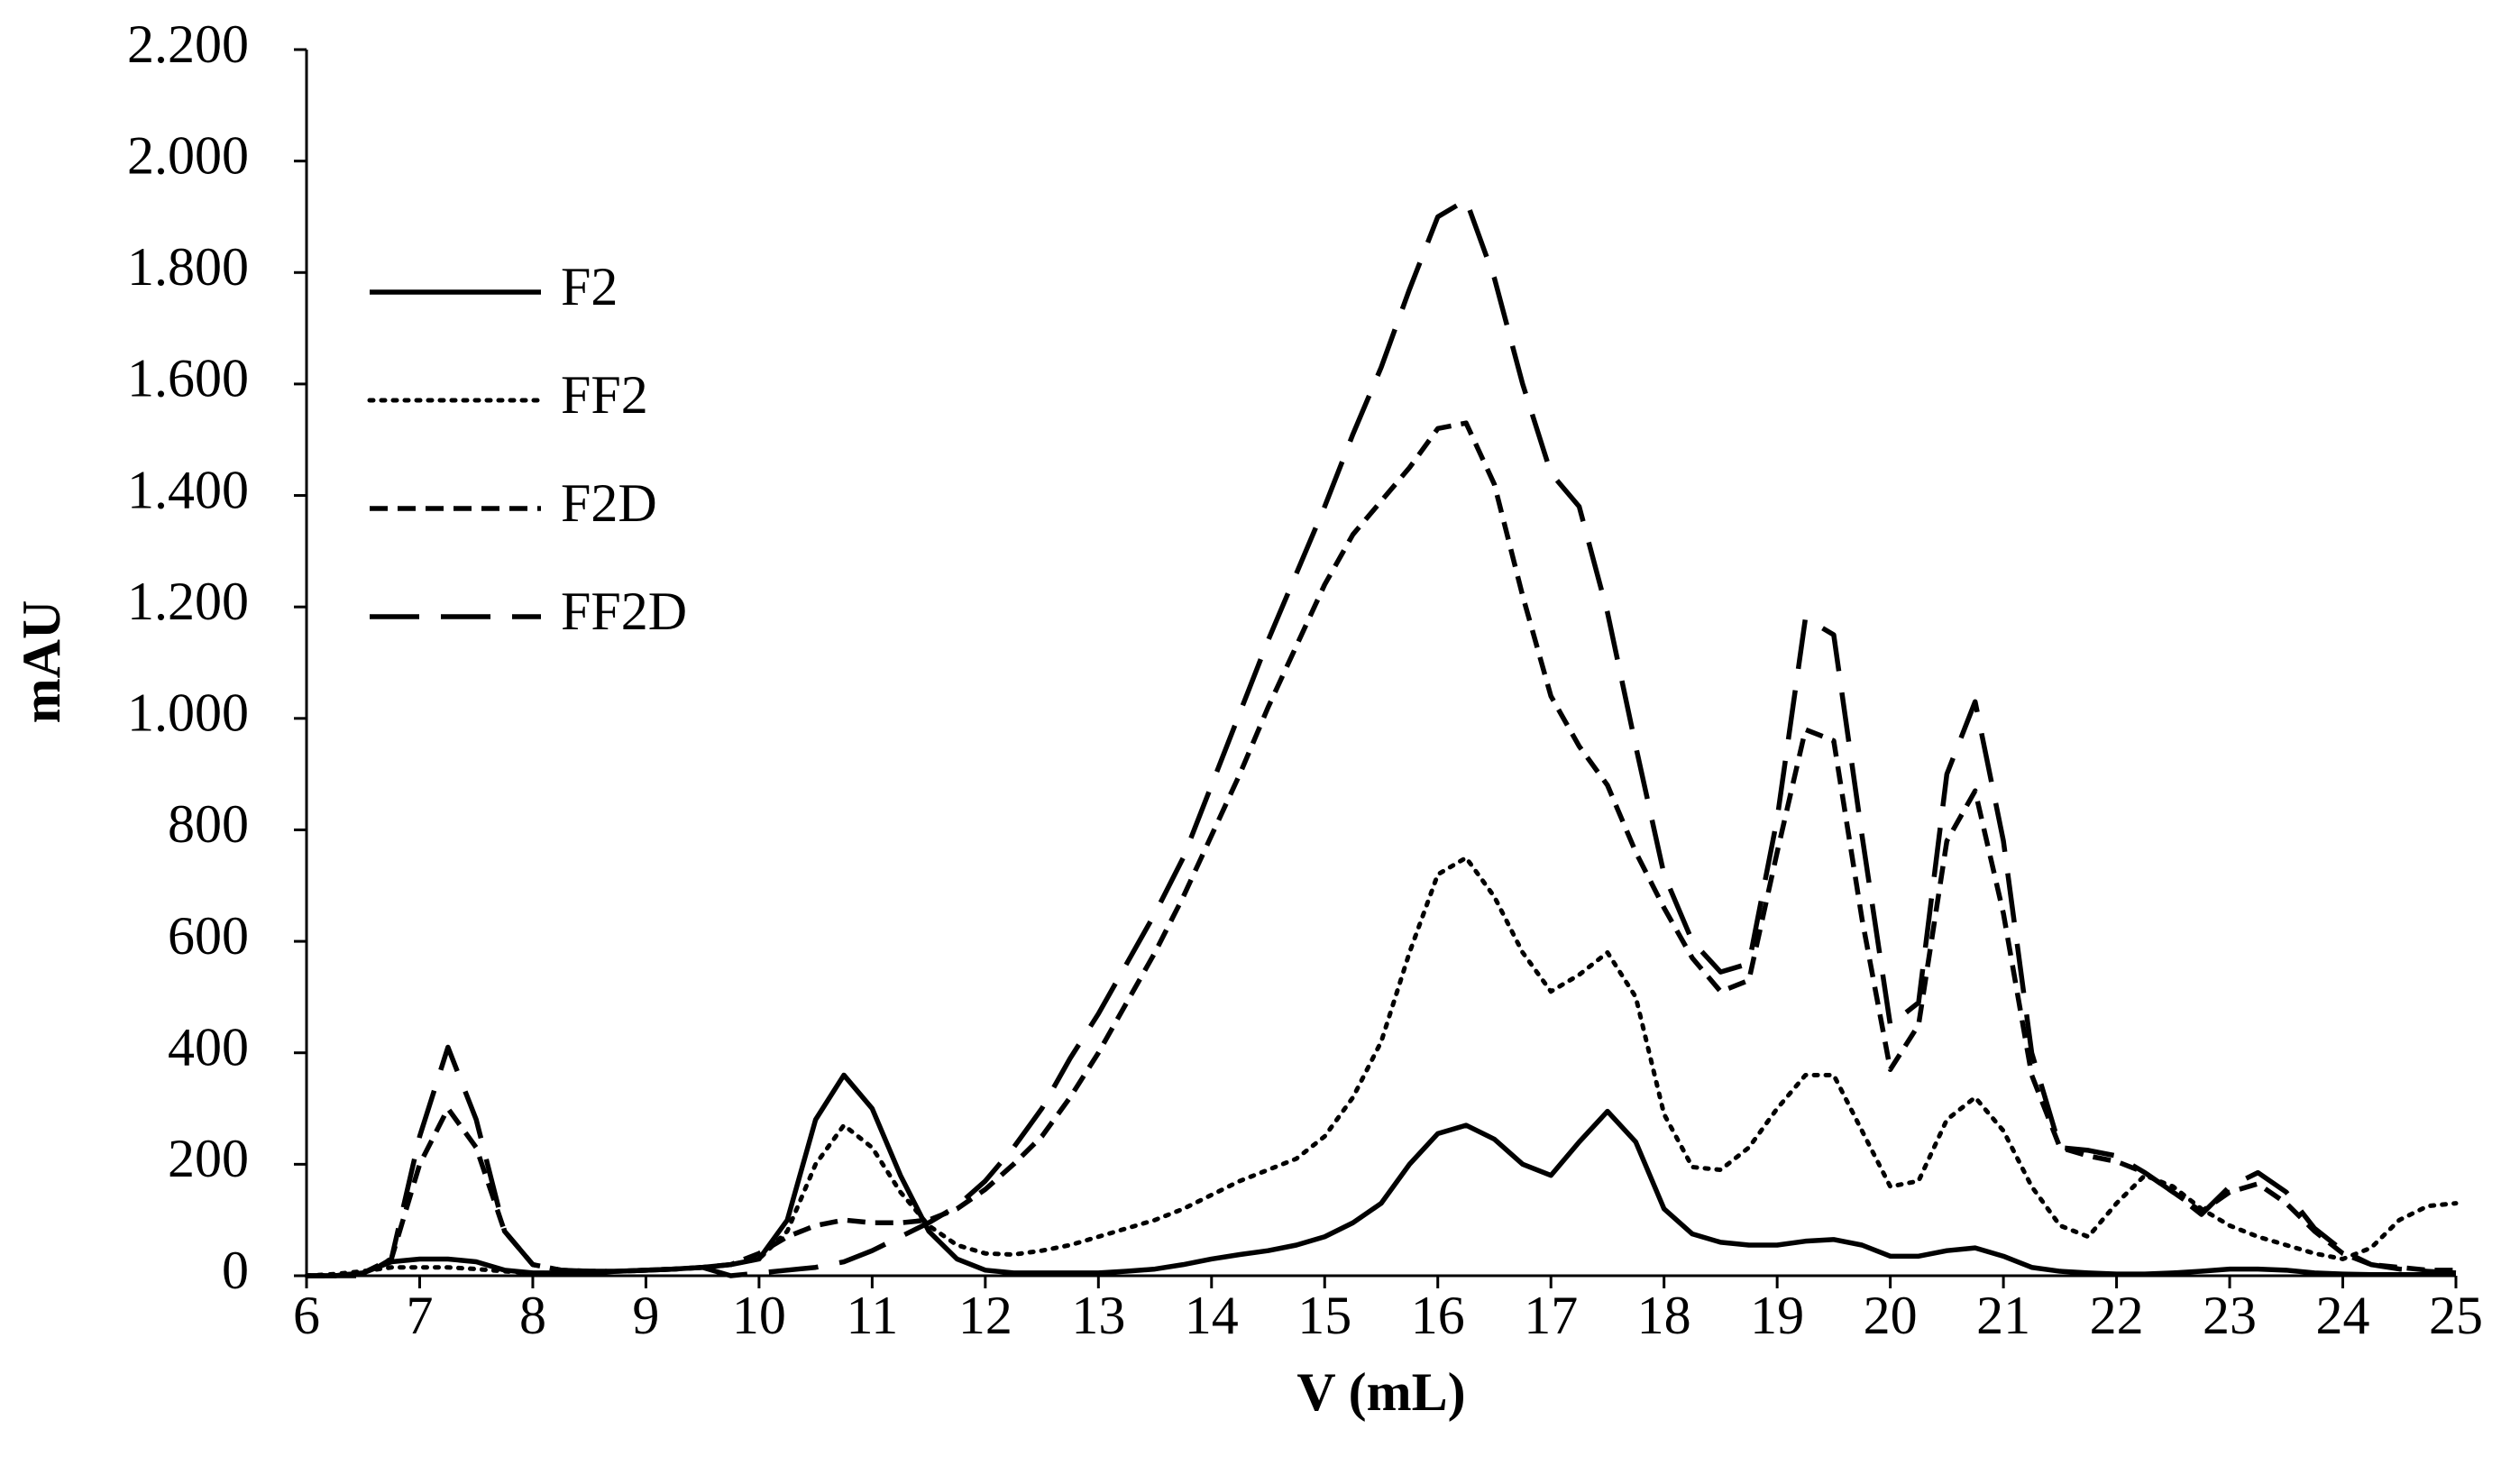 The image size is (2501, 1484). What do you see at coordinates (1777, 1315) in the screenshot?
I see `x-tick-label: 19` at bounding box center [1777, 1315].